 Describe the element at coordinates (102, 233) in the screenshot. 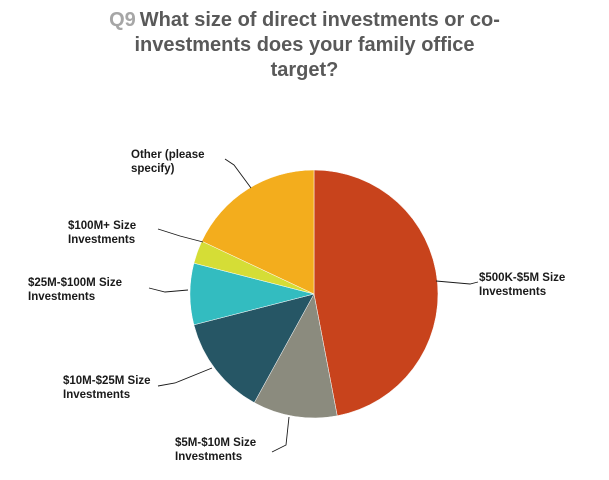

I see `slice-100m-plus-label: $100M+ Size Investments` at that location.